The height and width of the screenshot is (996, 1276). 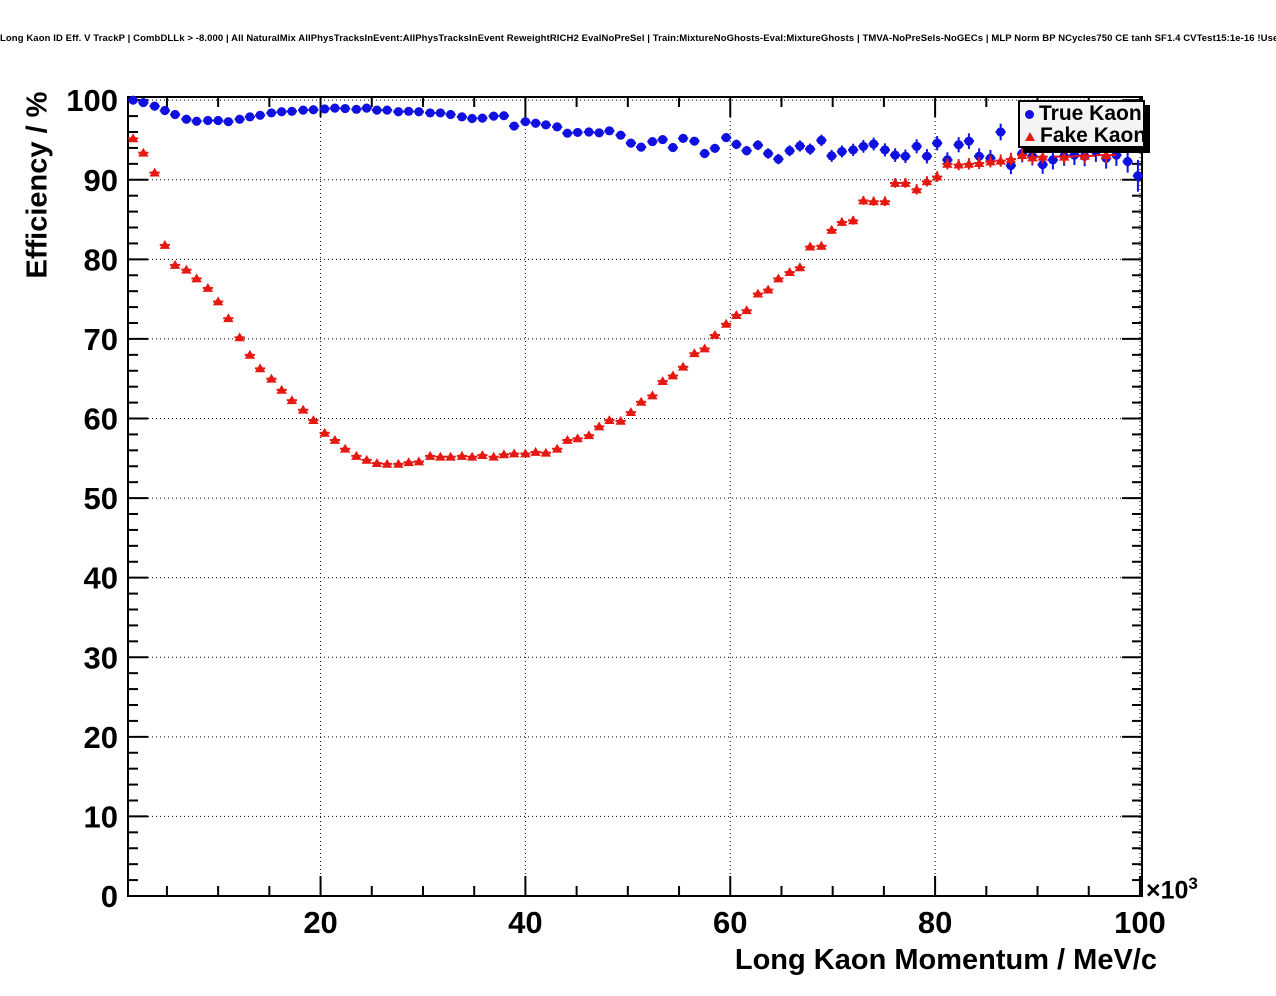 I want to click on legend-label-true-kaon: True Kaon, so click(x=1090, y=113).